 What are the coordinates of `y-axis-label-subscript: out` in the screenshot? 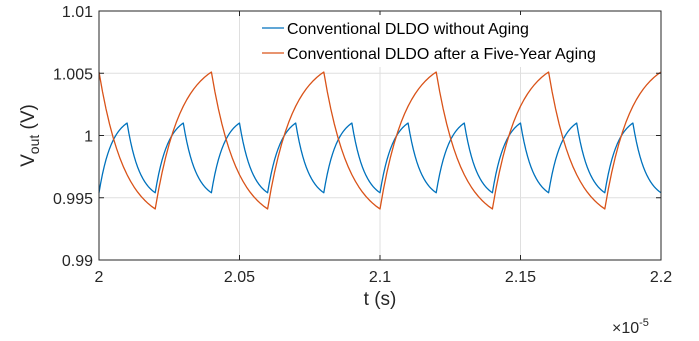 It's located at (34, 145).